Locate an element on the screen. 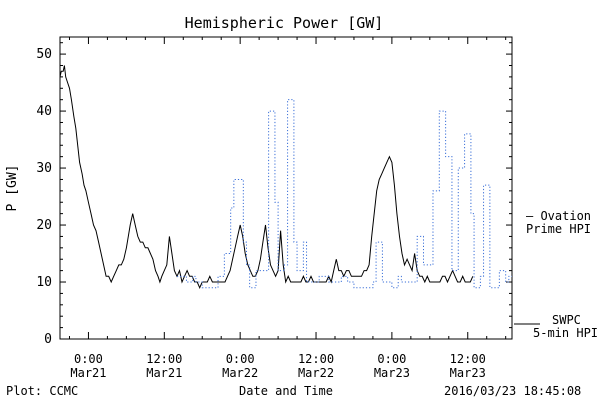  y-tick-label: 20 is located at coordinates (44, 225).